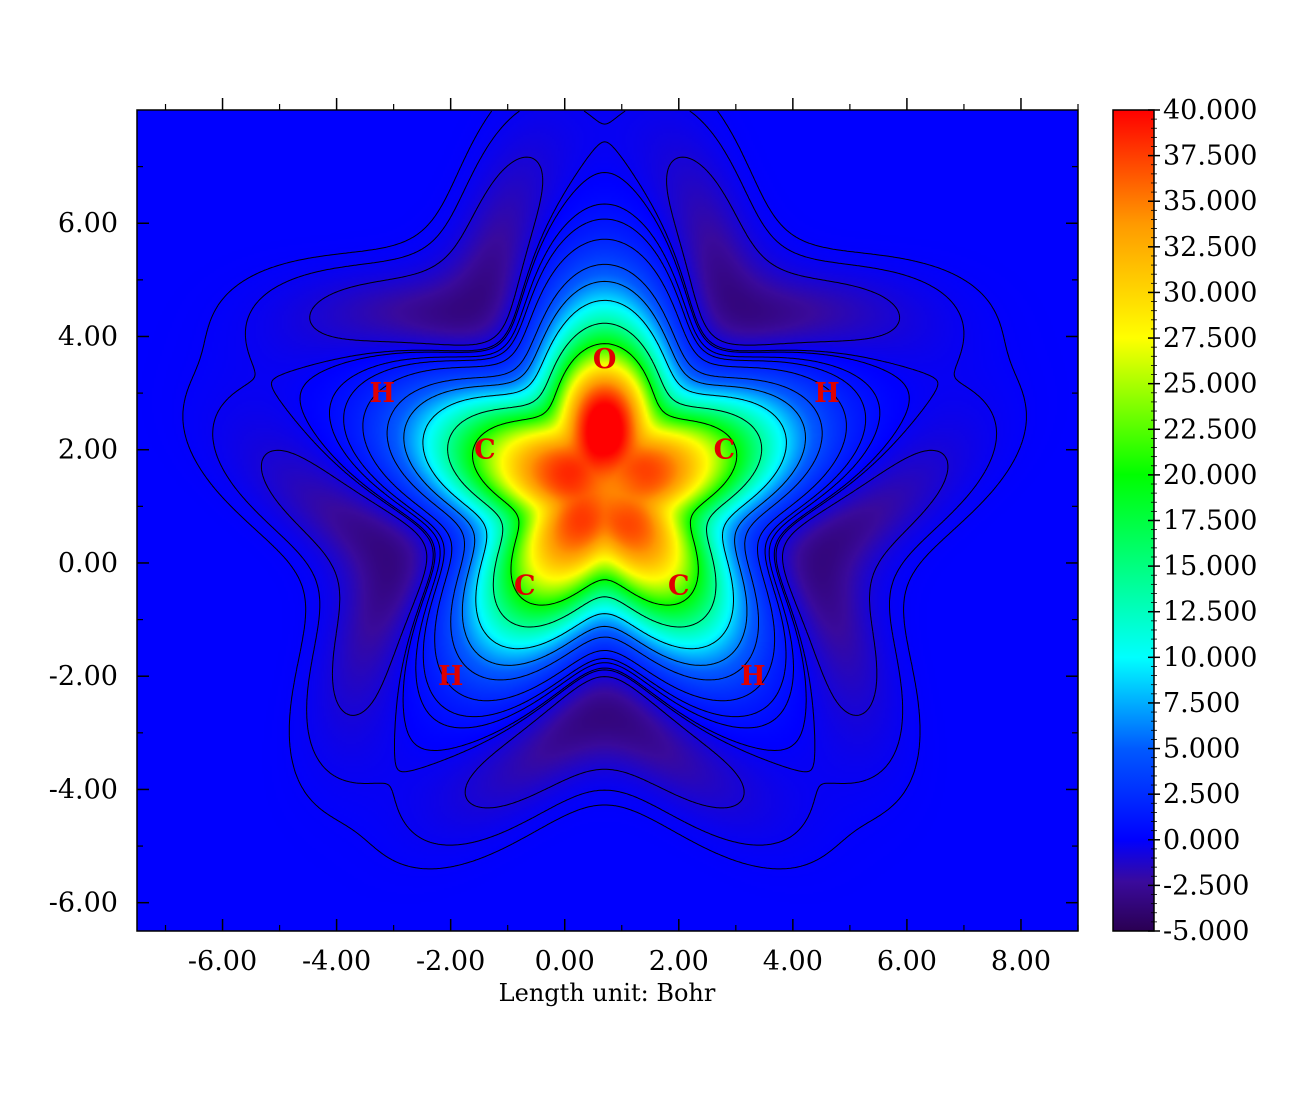 This screenshot has width=1309, height=1102. Describe the element at coordinates (1210, 429) in the screenshot. I see `colorbar-tick-label: 22.500` at that location.